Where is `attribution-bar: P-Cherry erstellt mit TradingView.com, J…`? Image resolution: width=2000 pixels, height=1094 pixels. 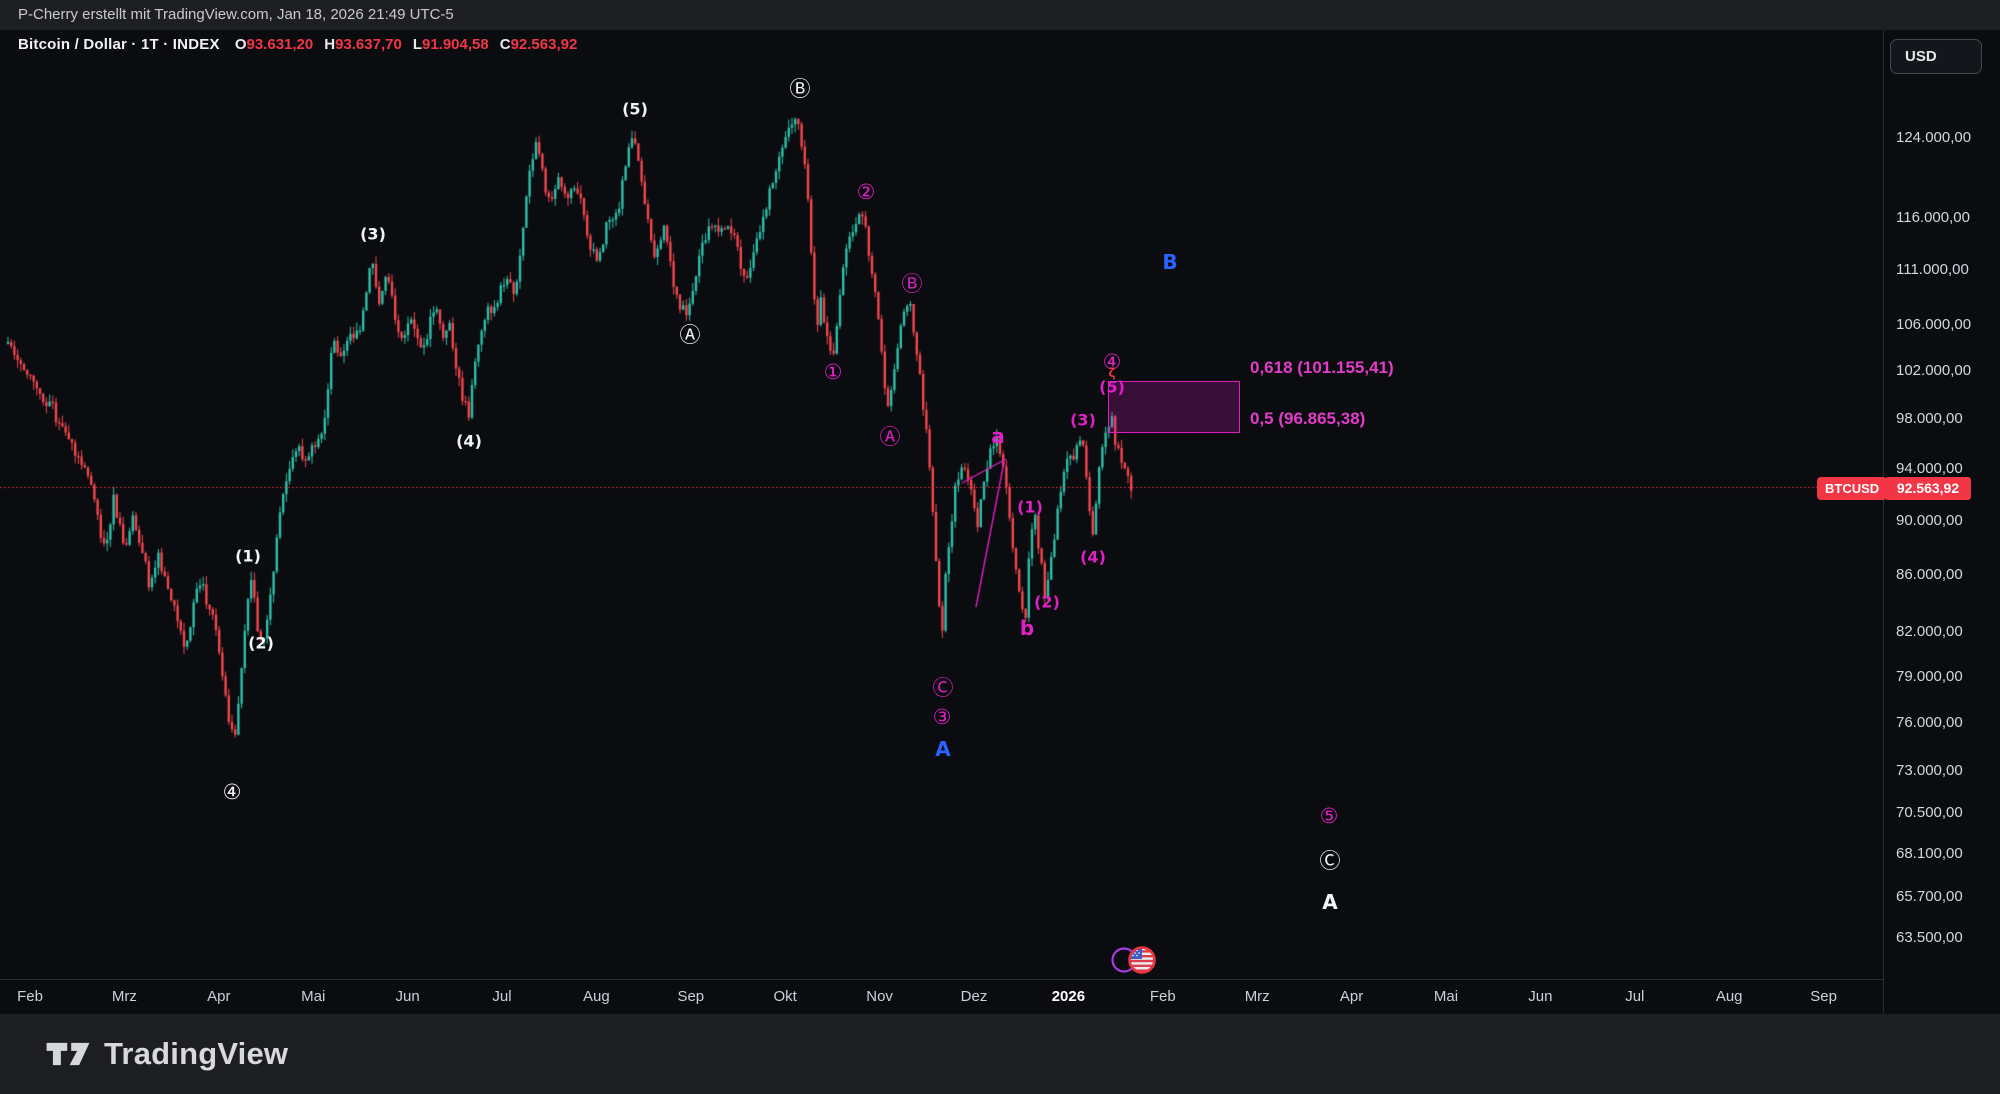 attribution-bar: P-Cherry erstellt mit TradingView.com, J… is located at coordinates (1000, 15).